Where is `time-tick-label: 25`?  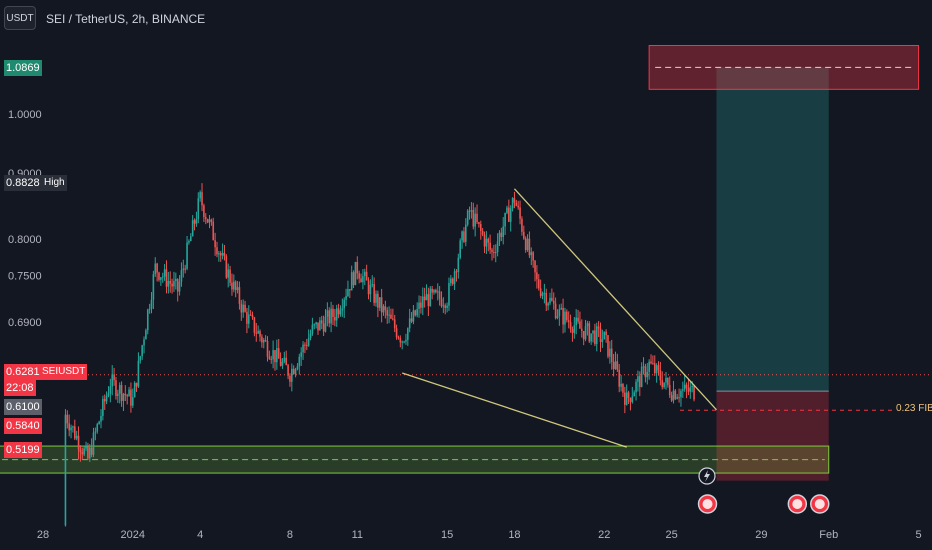 time-tick-label: 25 is located at coordinates (671, 535).